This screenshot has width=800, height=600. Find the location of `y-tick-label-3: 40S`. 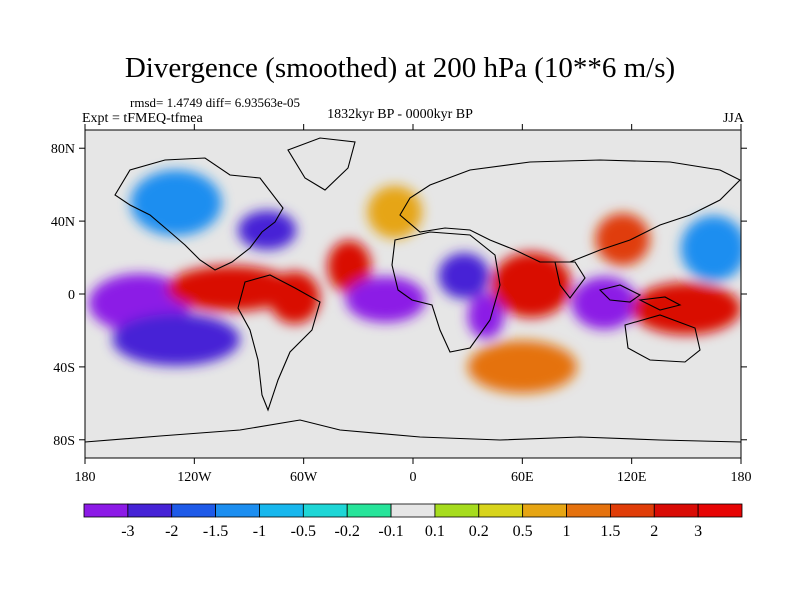

y-tick-label-3: 40S is located at coordinates (64, 368).